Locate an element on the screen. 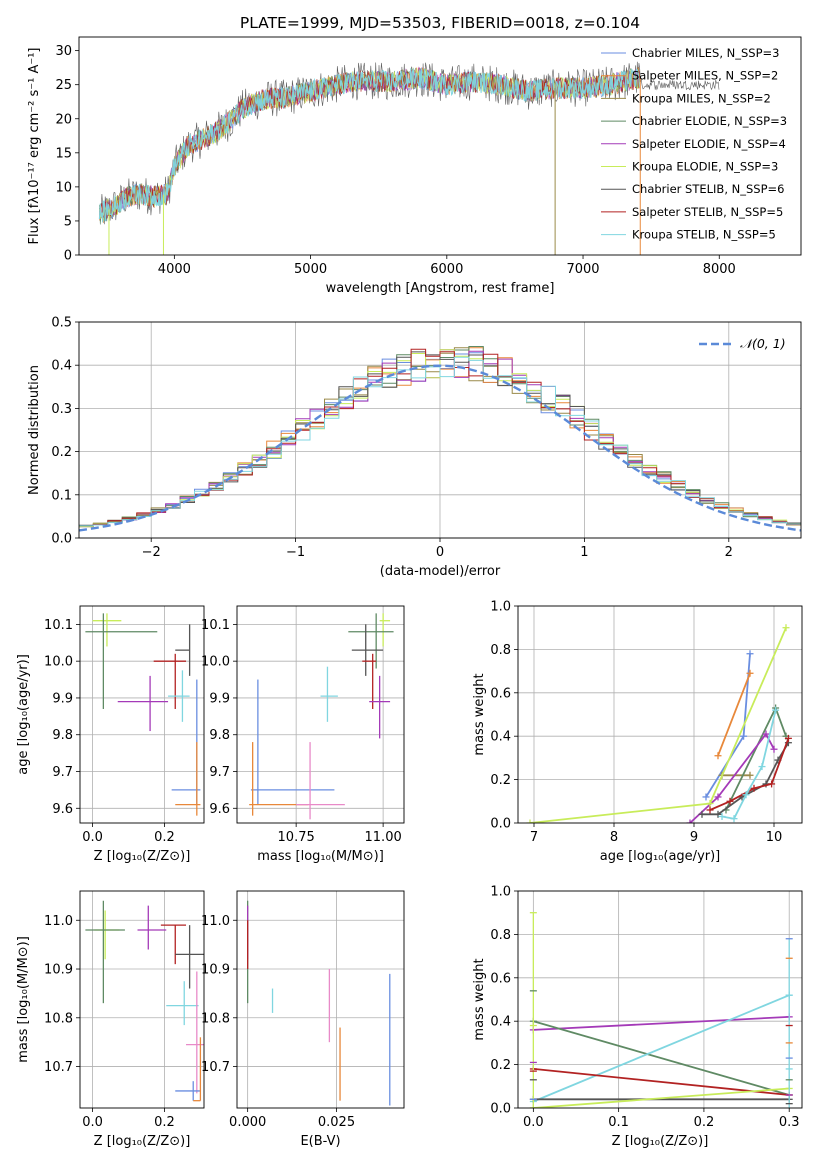 This screenshot has width=819, height=1170. y-tick-label: 1.0 is located at coordinates (500, 892).